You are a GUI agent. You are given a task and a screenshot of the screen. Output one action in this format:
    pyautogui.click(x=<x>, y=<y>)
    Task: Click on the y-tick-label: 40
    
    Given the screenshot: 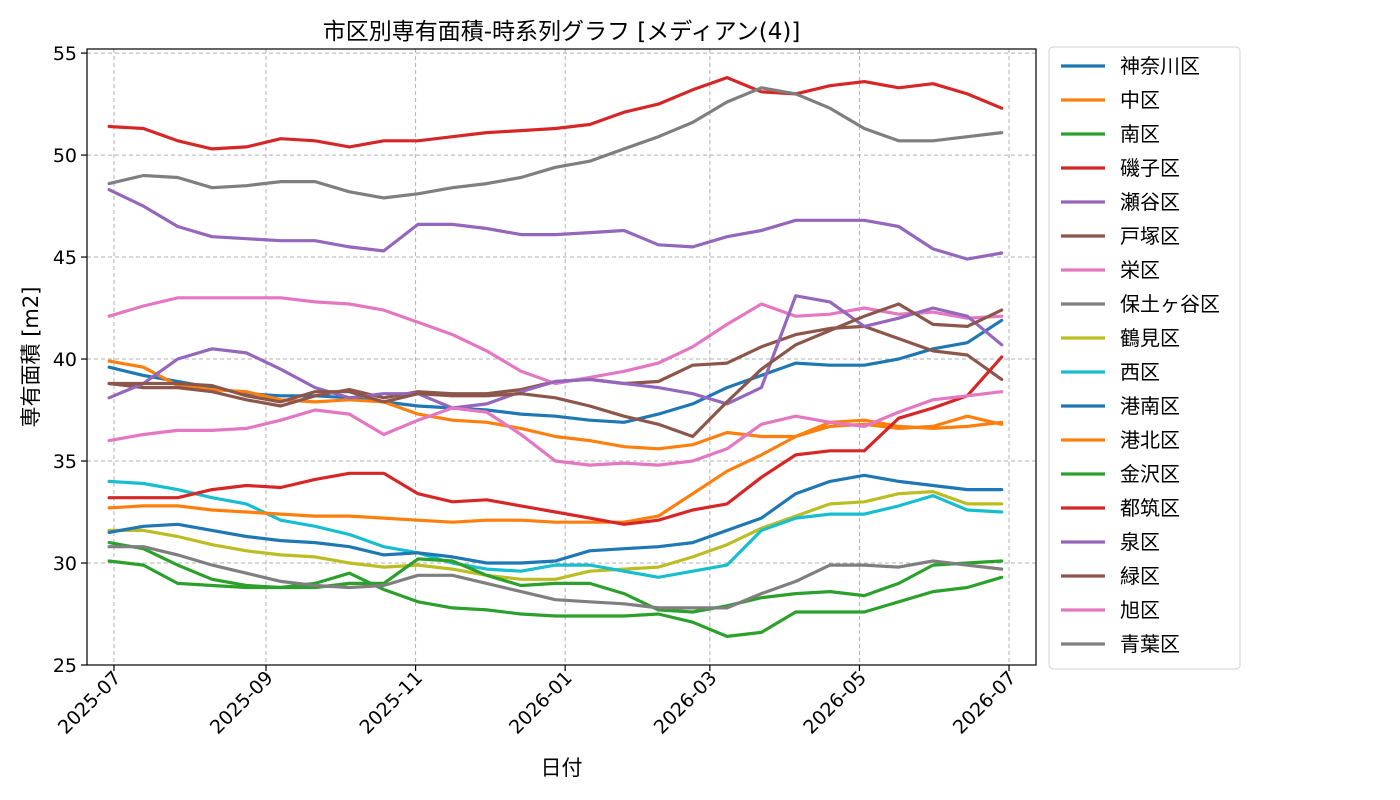 What is the action you would take?
    pyautogui.click(x=65, y=360)
    